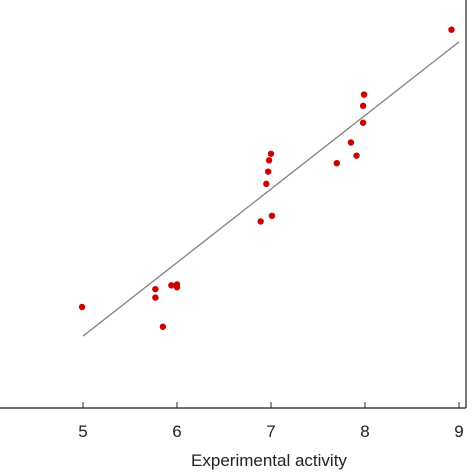 The width and height of the screenshot is (474, 474). I want to click on x-axis-label: Experimental activity, so click(269, 460).